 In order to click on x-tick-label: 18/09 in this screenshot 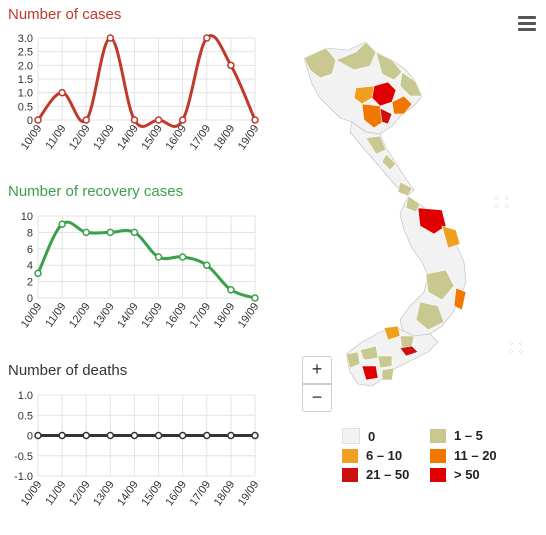, I will do `click(225, 137)`.